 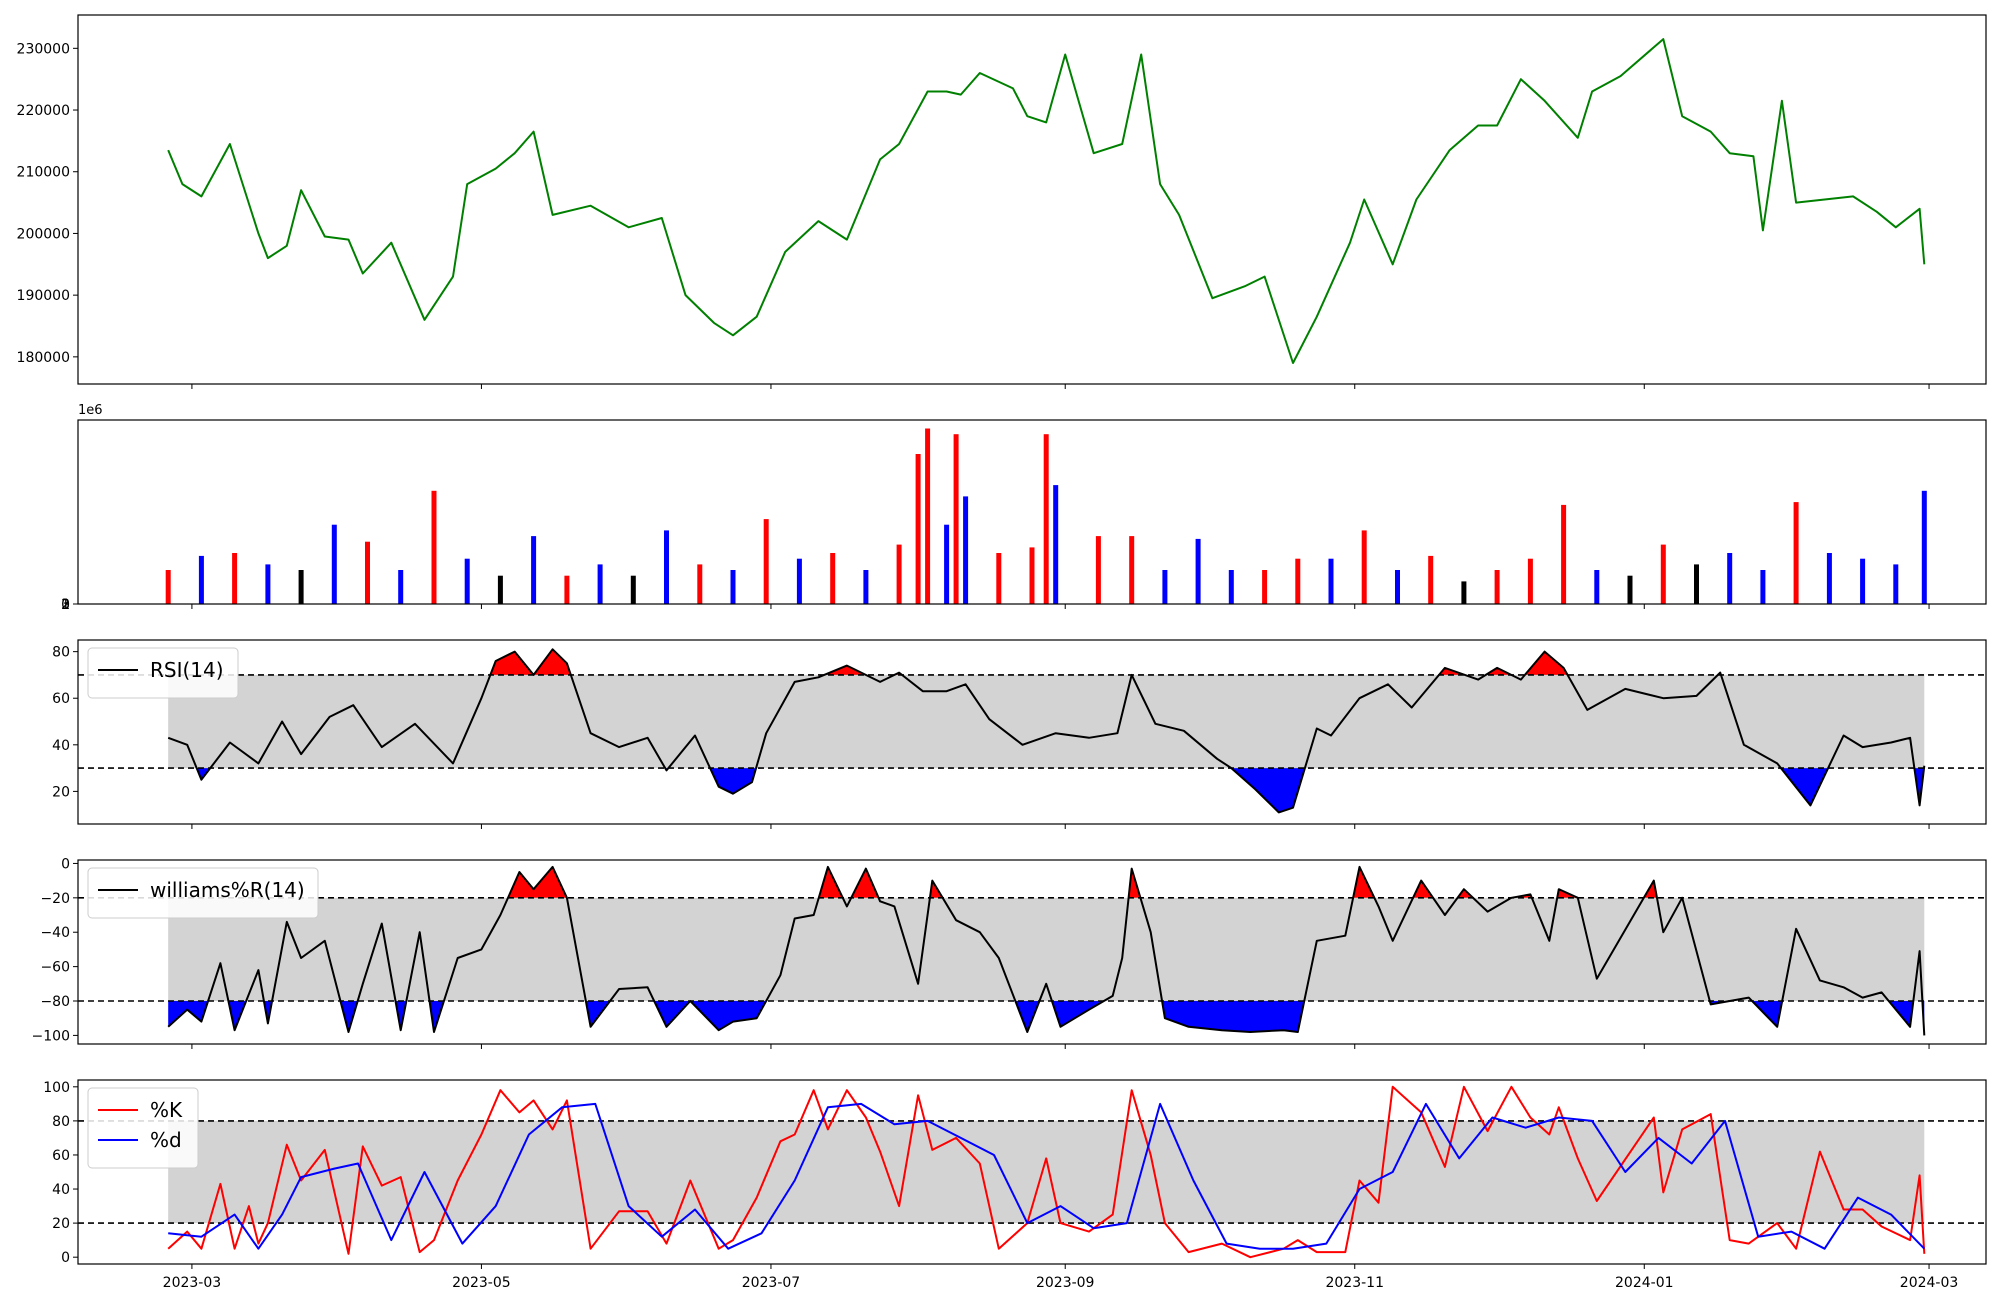 I want to click on xtick-label: 2023-09, so click(x=1065, y=1283).